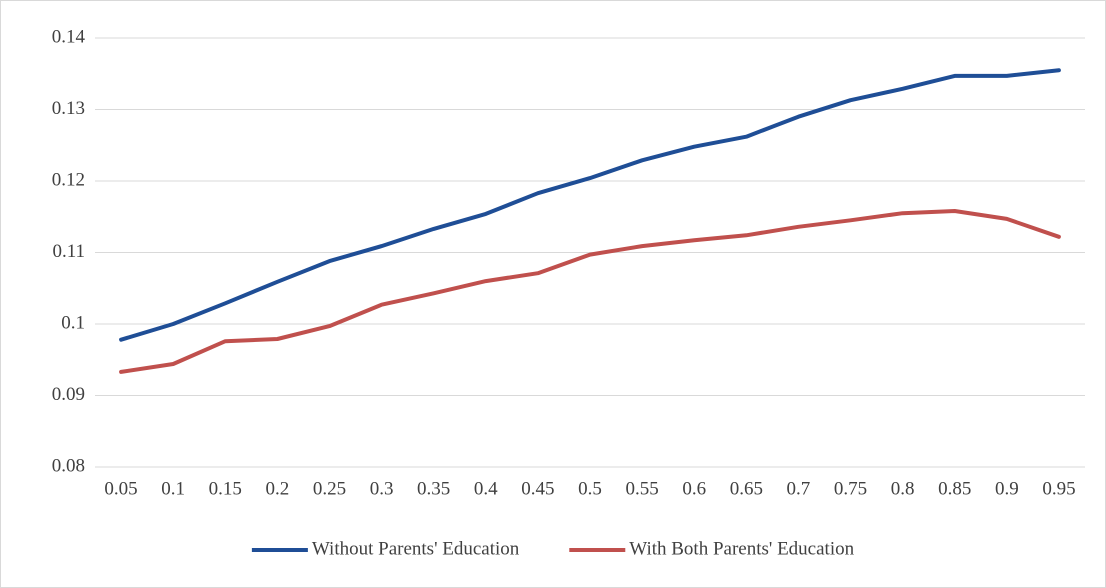 This screenshot has height=588, width=1106. What do you see at coordinates (799, 488) in the screenshot?
I see `x-tick-label: 0.7` at bounding box center [799, 488].